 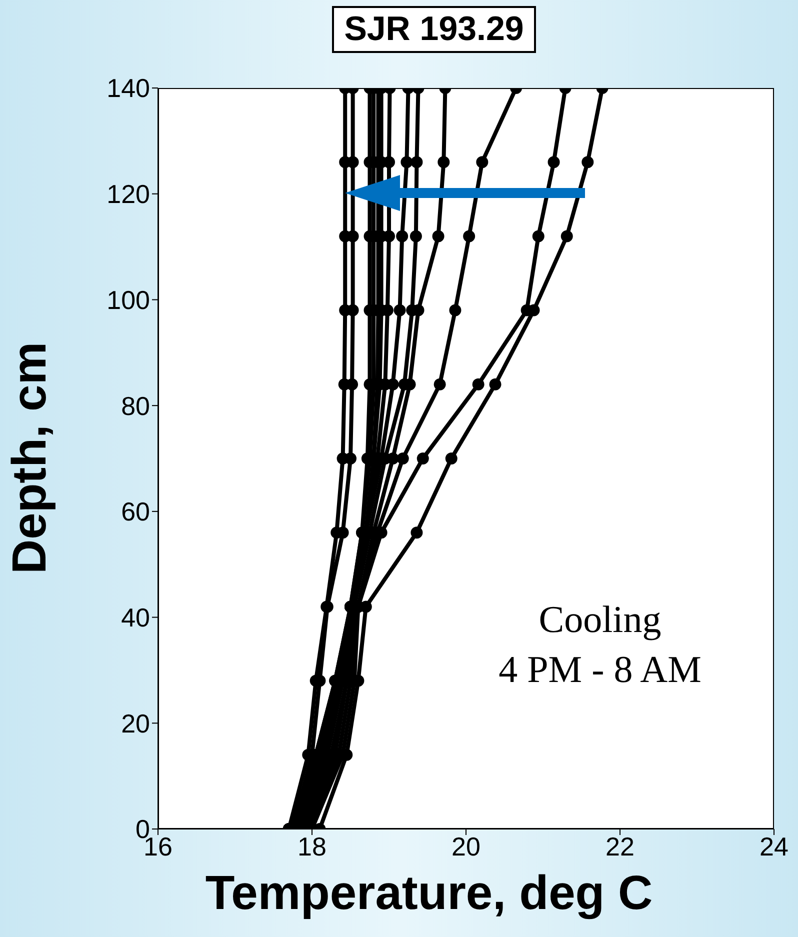 I want to click on y-axis-title: Depth, cm, so click(x=30, y=458).